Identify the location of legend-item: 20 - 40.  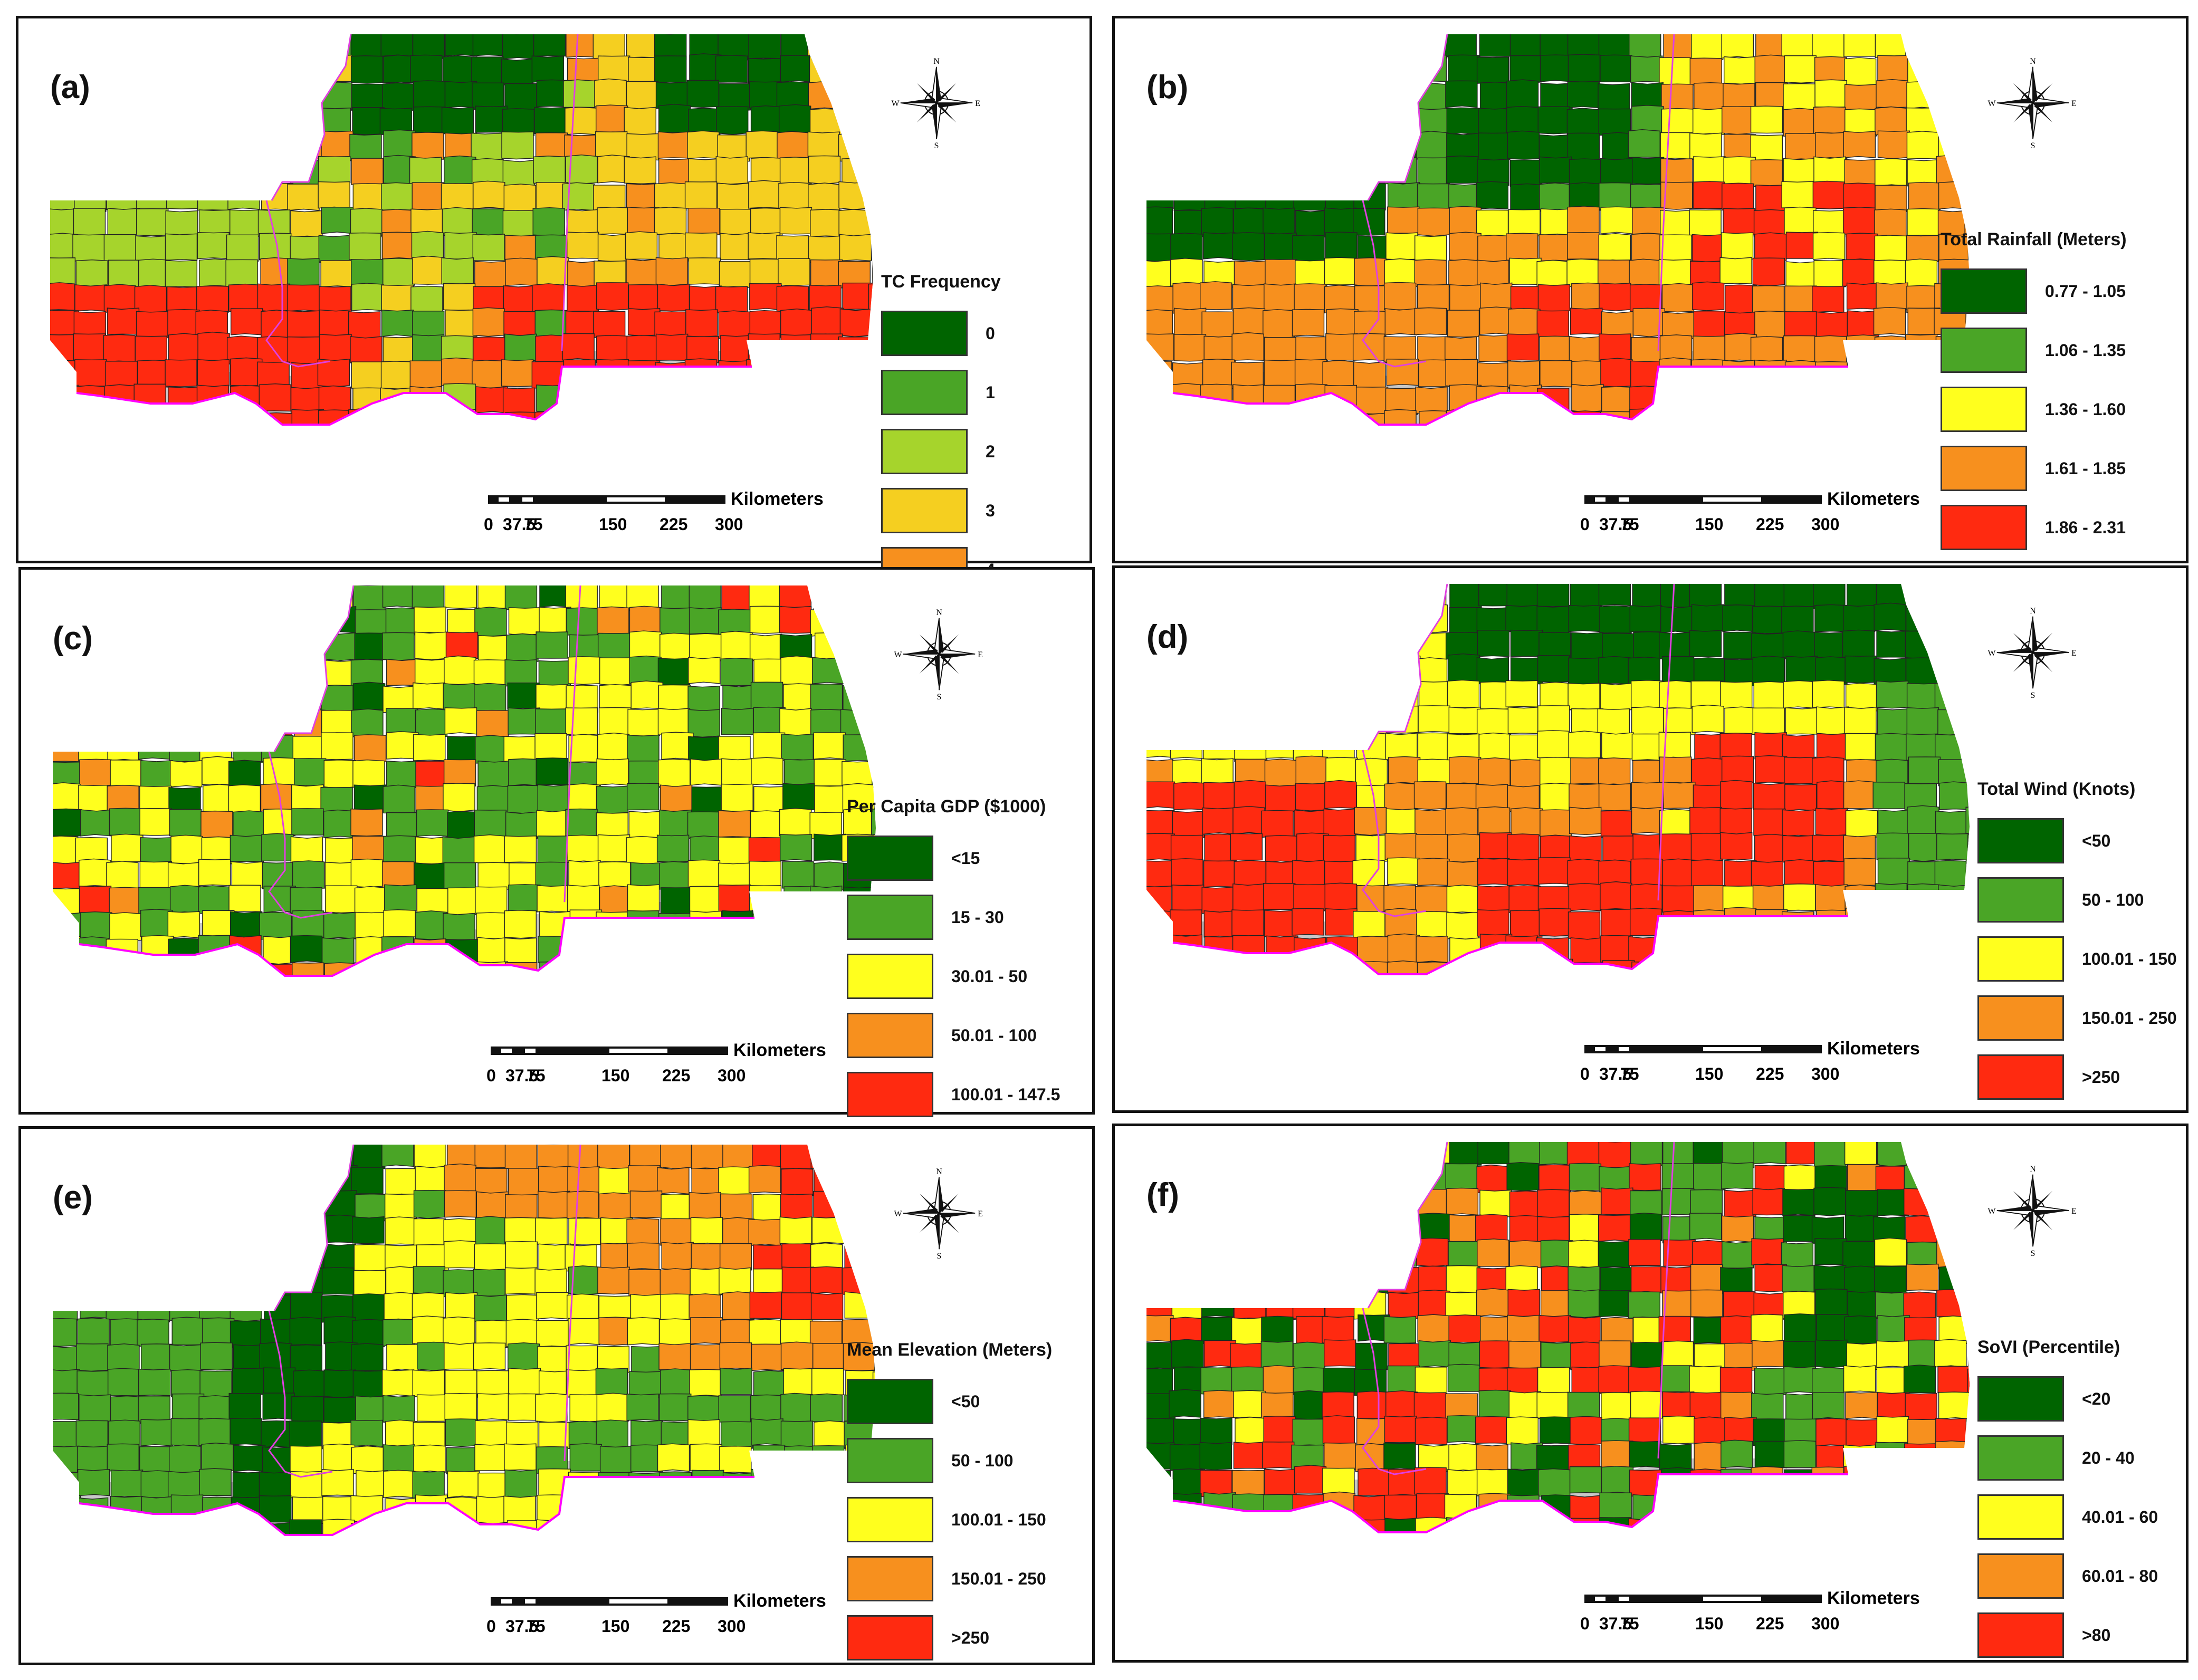
(2067, 1457).